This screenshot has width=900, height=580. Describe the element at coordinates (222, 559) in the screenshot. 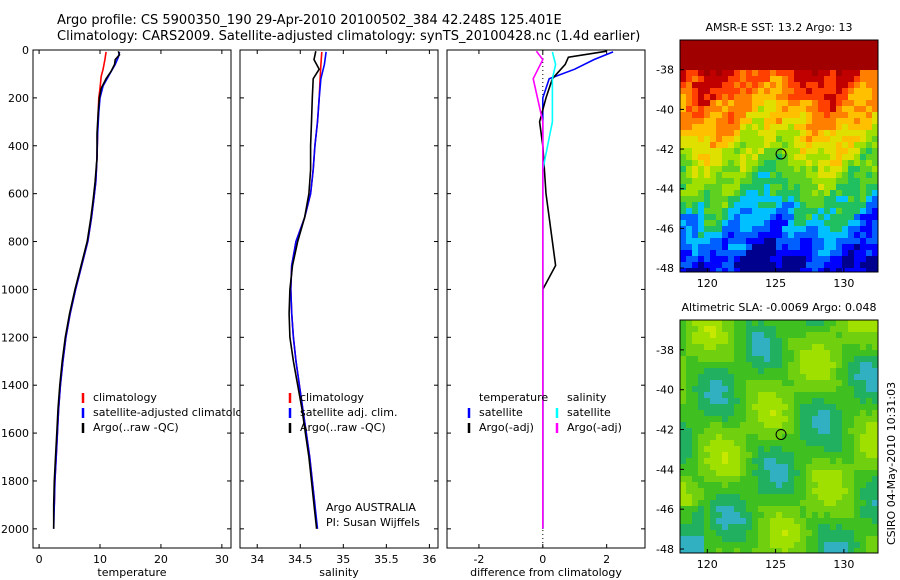

I see `x-tick-label: 30` at that location.